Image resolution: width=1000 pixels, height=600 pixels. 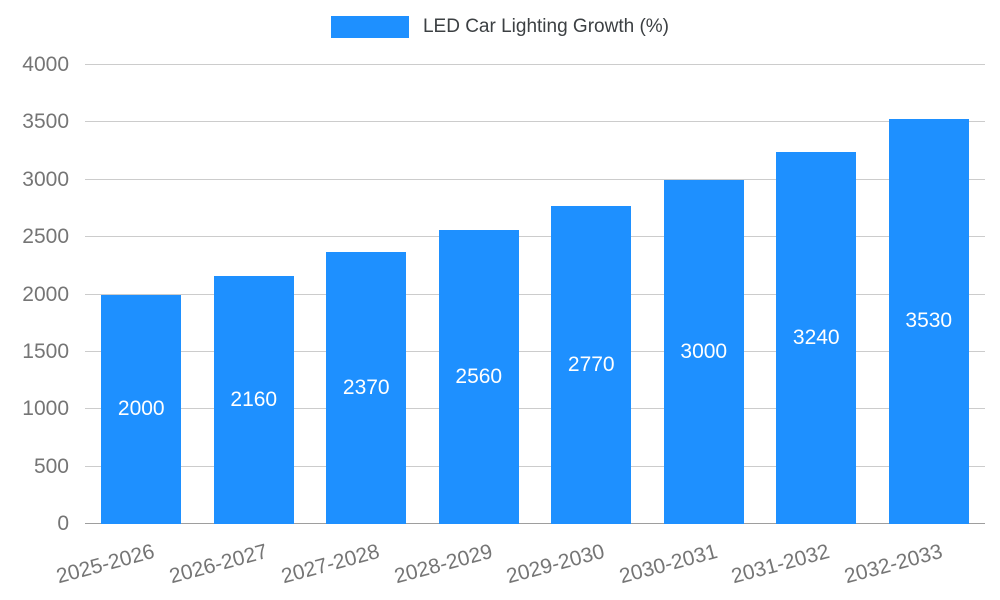 I want to click on bar-value-label: 3530, so click(x=929, y=321).